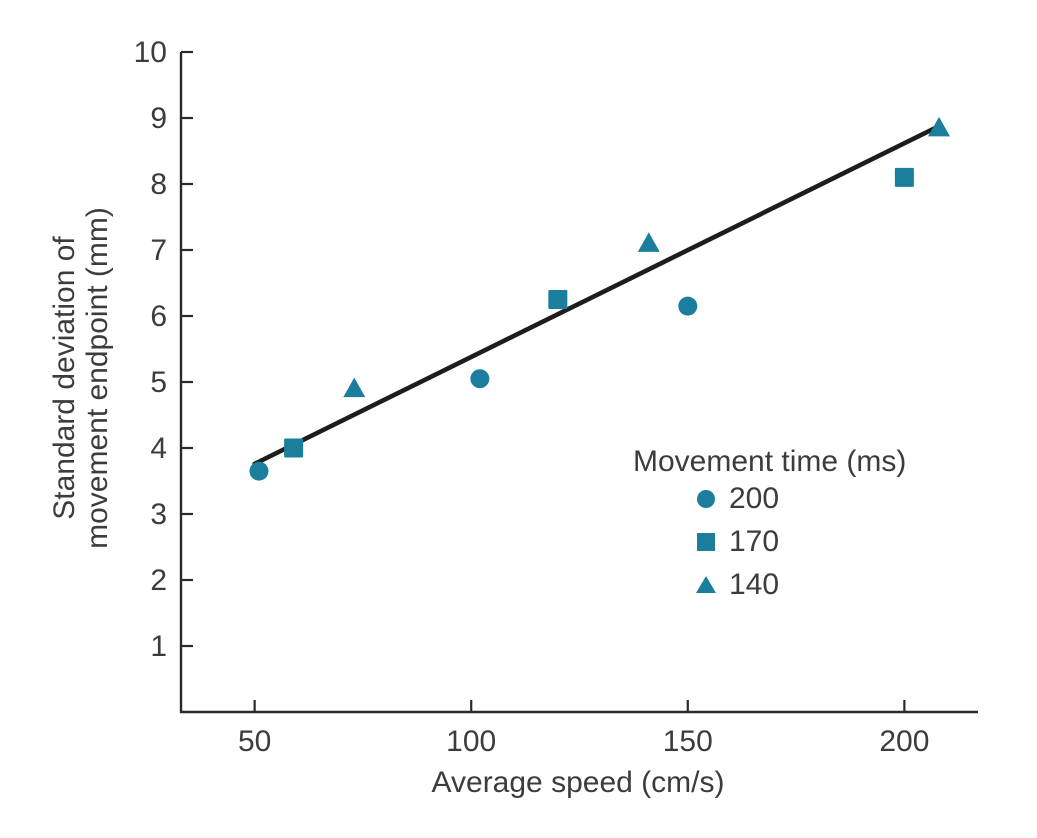 This screenshot has height=838, width=1037. What do you see at coordinates (158, 118) in the screenshot?
I see `y-tick-label: 9` at bounding box center [158, 118].